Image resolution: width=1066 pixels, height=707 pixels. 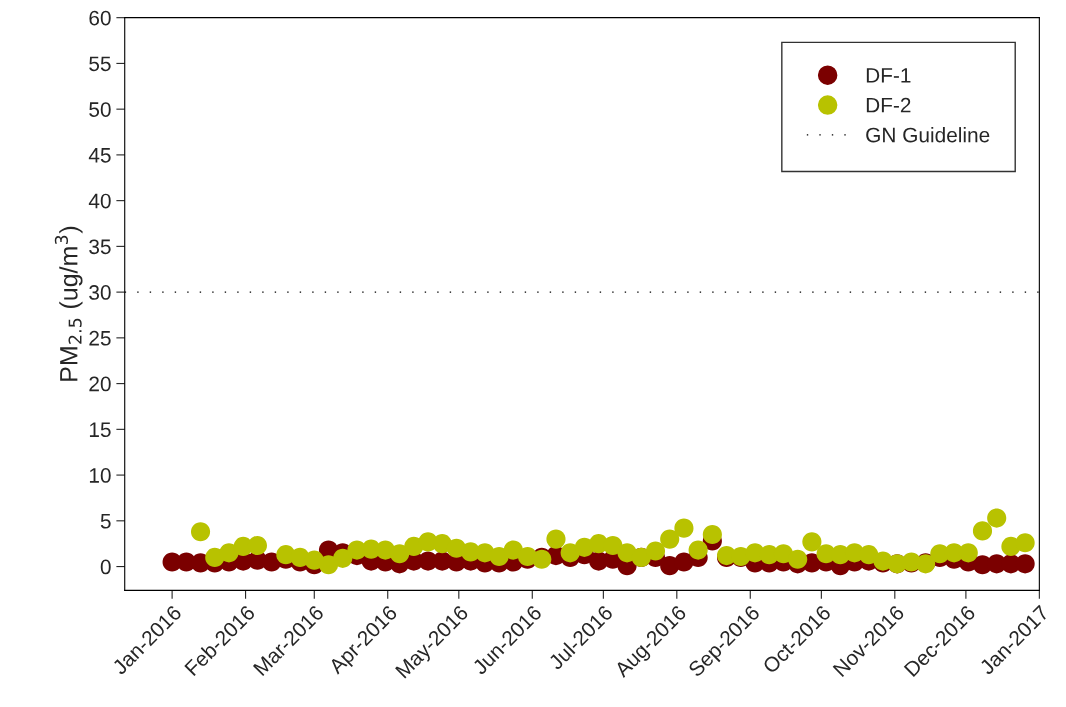 I want to click on legend-label: GN Guideline, so click(x=928, y=135).